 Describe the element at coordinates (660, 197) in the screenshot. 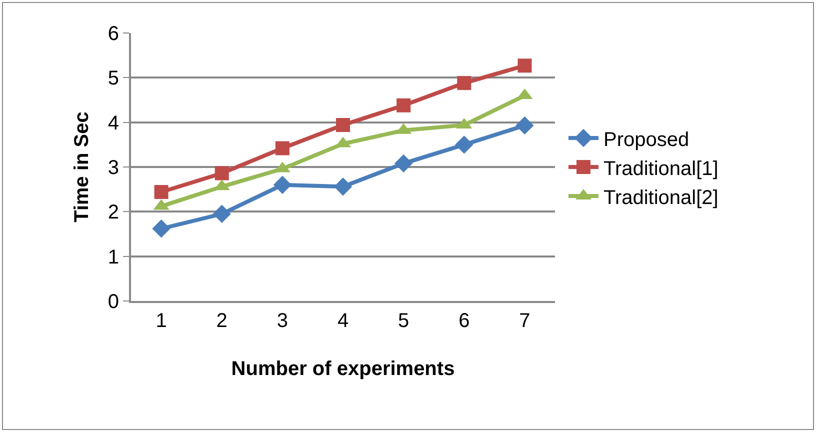

I see `legend-label: Traditional[2]` at that location.